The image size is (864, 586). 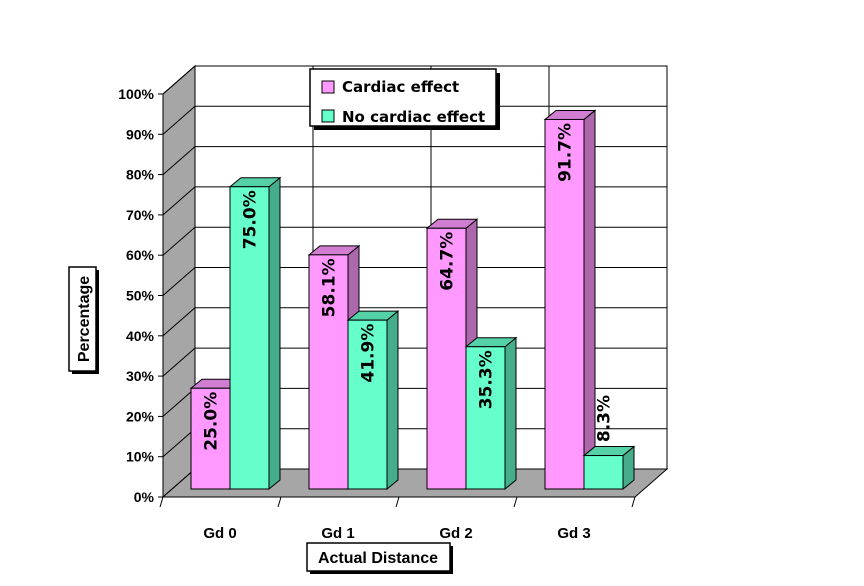 What do you see at coordinates (400, 87) in the screenshot?
I see `legend-label-cardiac: Cardiac effect` at bounding box center [400, 87].